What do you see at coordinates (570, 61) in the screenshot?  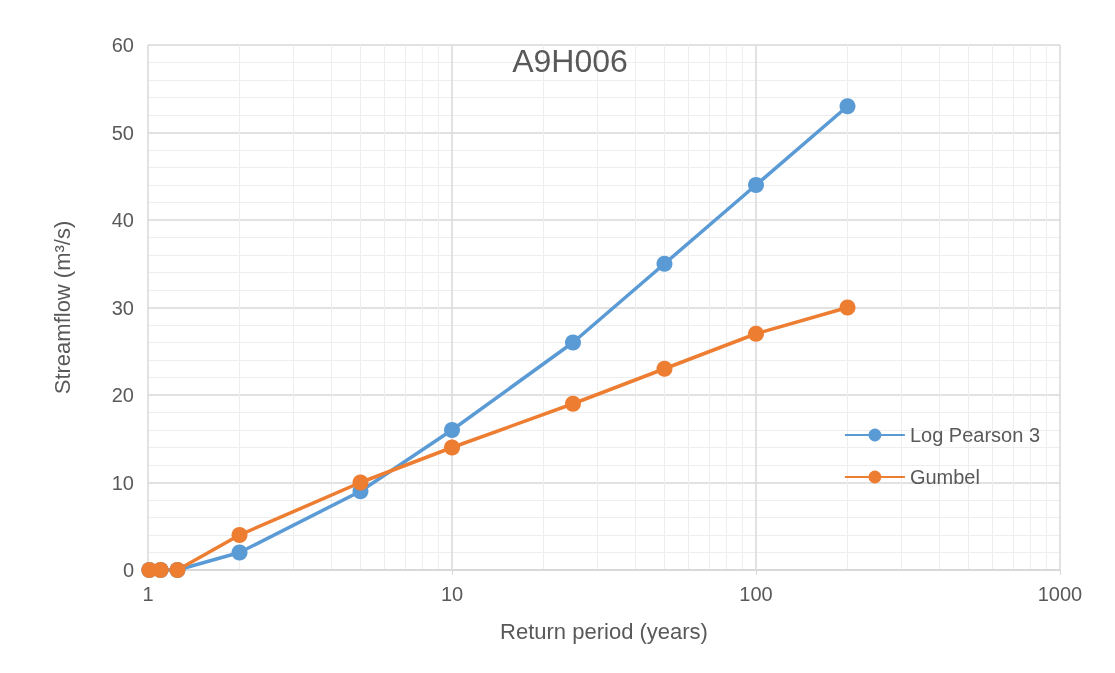 I see `chart-title: A9H006` at bounding box center [570, 61].